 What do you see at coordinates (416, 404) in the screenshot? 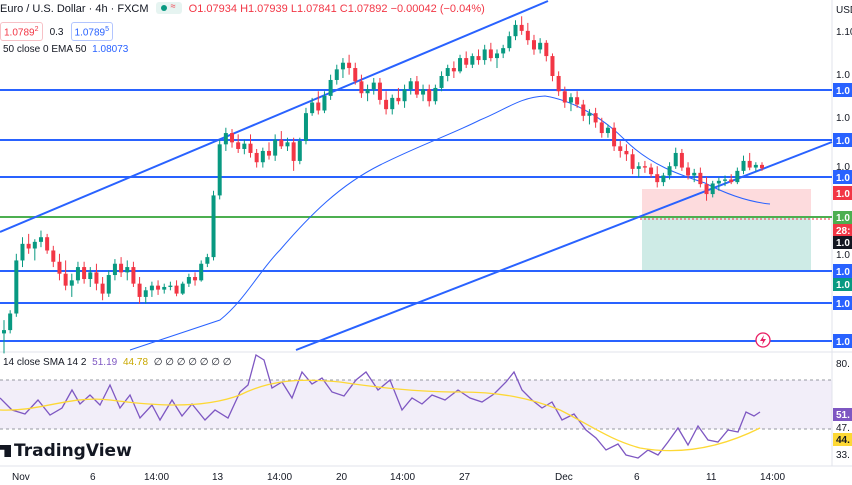
I see `rsi-band` at bounding box center [416, 404].